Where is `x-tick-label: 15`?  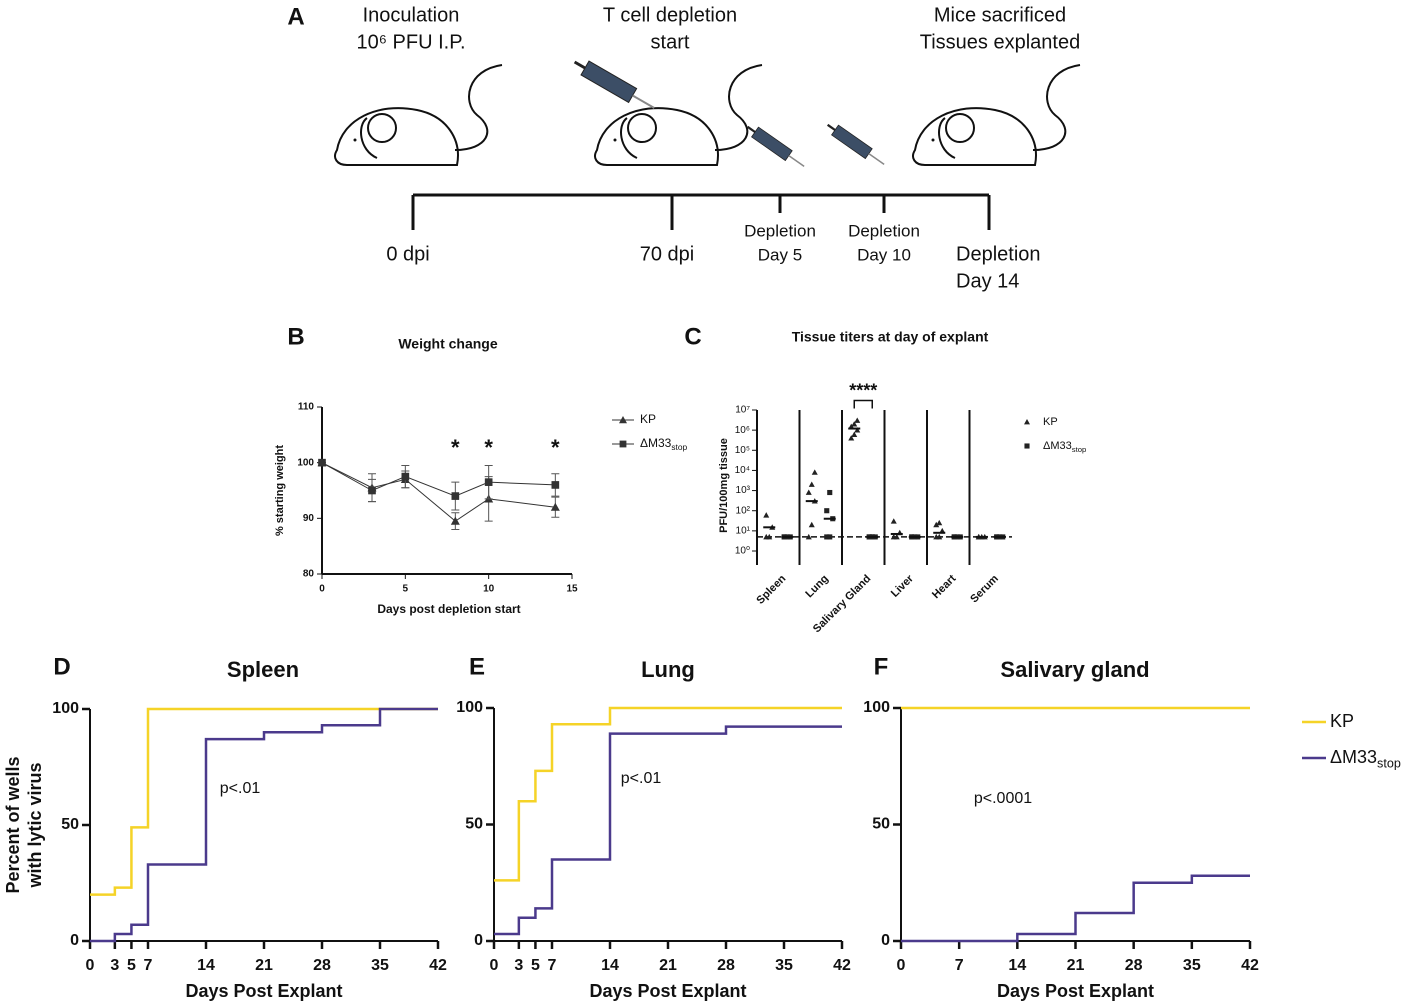 x-tick-label: 15 is located at coordinates (572, 589).